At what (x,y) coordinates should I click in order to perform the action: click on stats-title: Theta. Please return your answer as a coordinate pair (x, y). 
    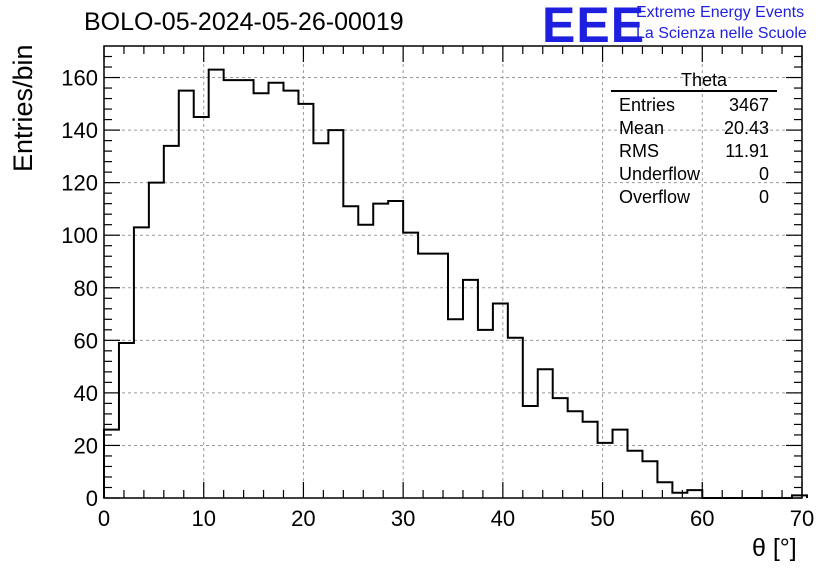
    Looking at the image, I should click on (694, 81).